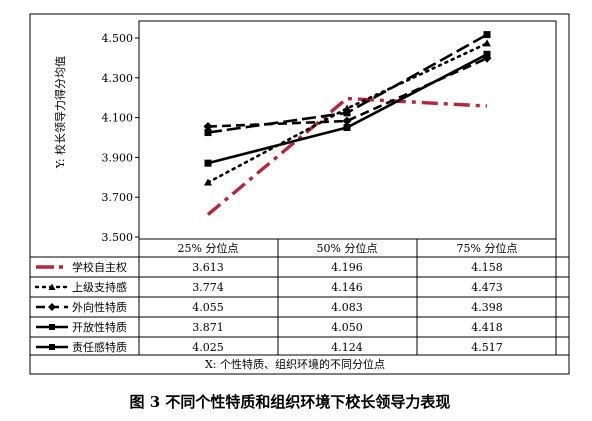 This screenshot has width=592, height=421. I want to click on data-label: 4.055, so click(208, 307).